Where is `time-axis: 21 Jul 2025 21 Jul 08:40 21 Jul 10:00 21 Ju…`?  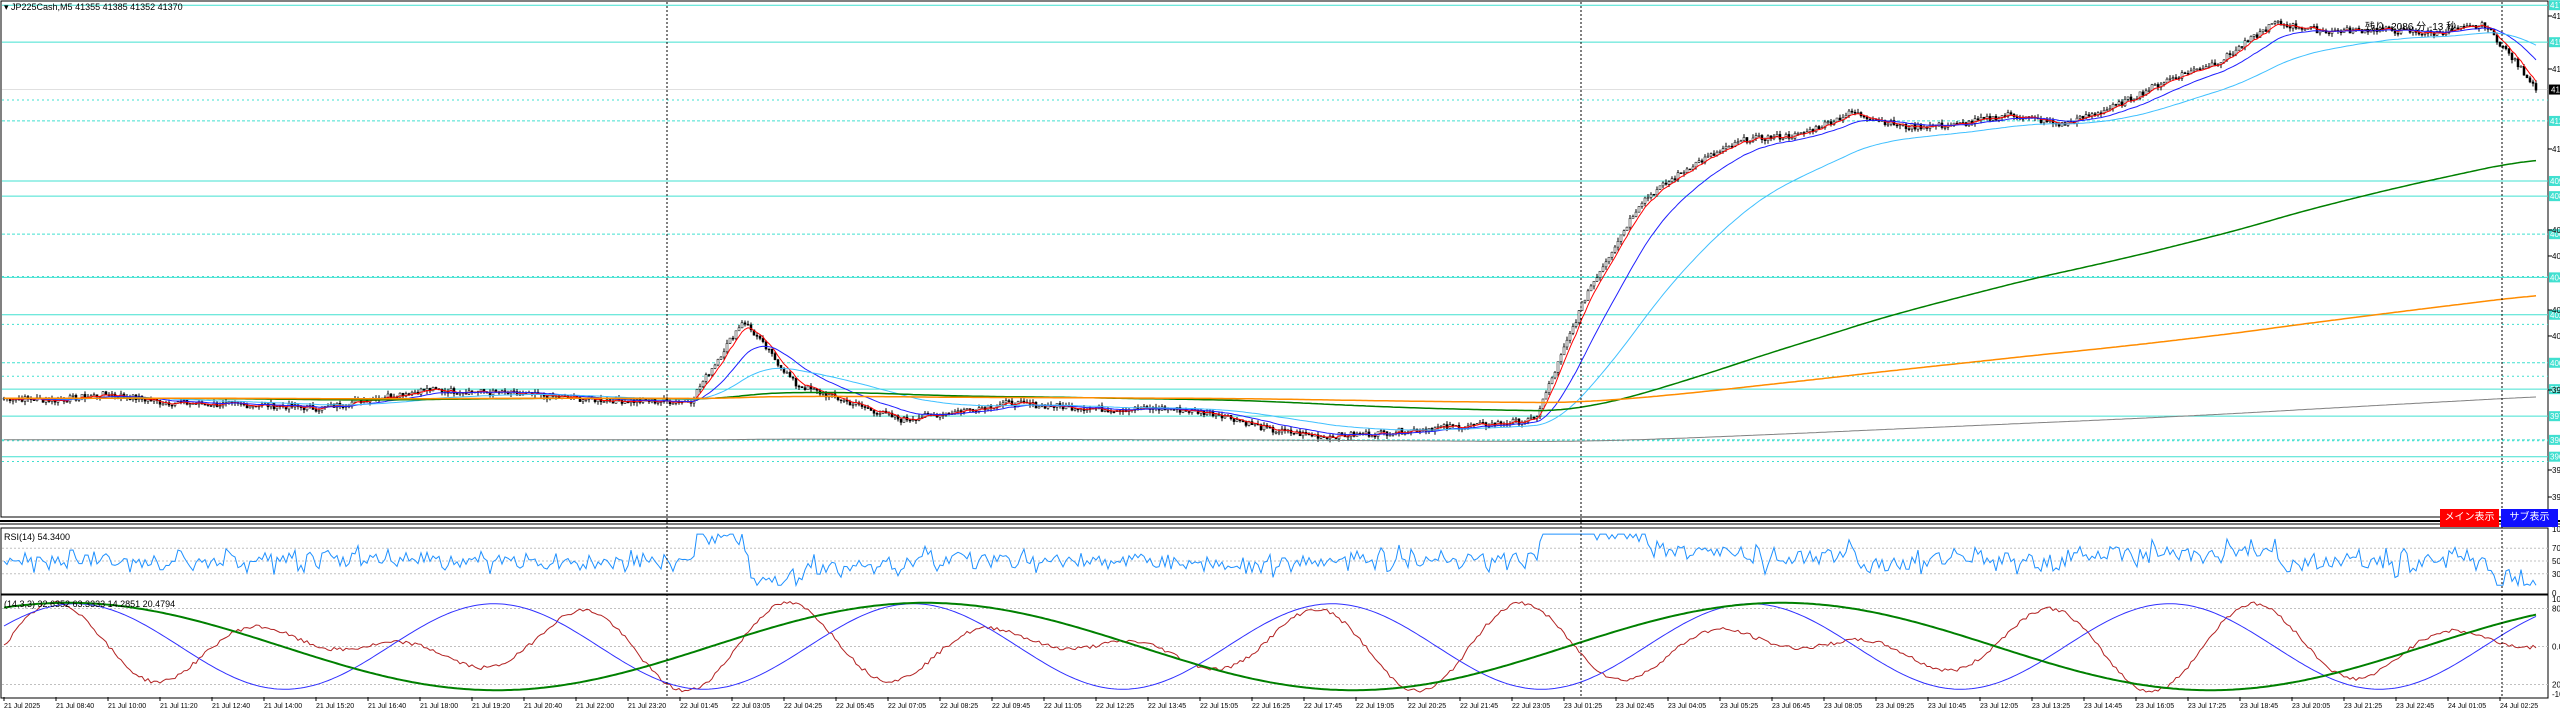
time-axis: 21 Jul 2025 21 Jul 08:40 21 Jul 10:00 21 Ju… is located at coordinates (1270, 703).